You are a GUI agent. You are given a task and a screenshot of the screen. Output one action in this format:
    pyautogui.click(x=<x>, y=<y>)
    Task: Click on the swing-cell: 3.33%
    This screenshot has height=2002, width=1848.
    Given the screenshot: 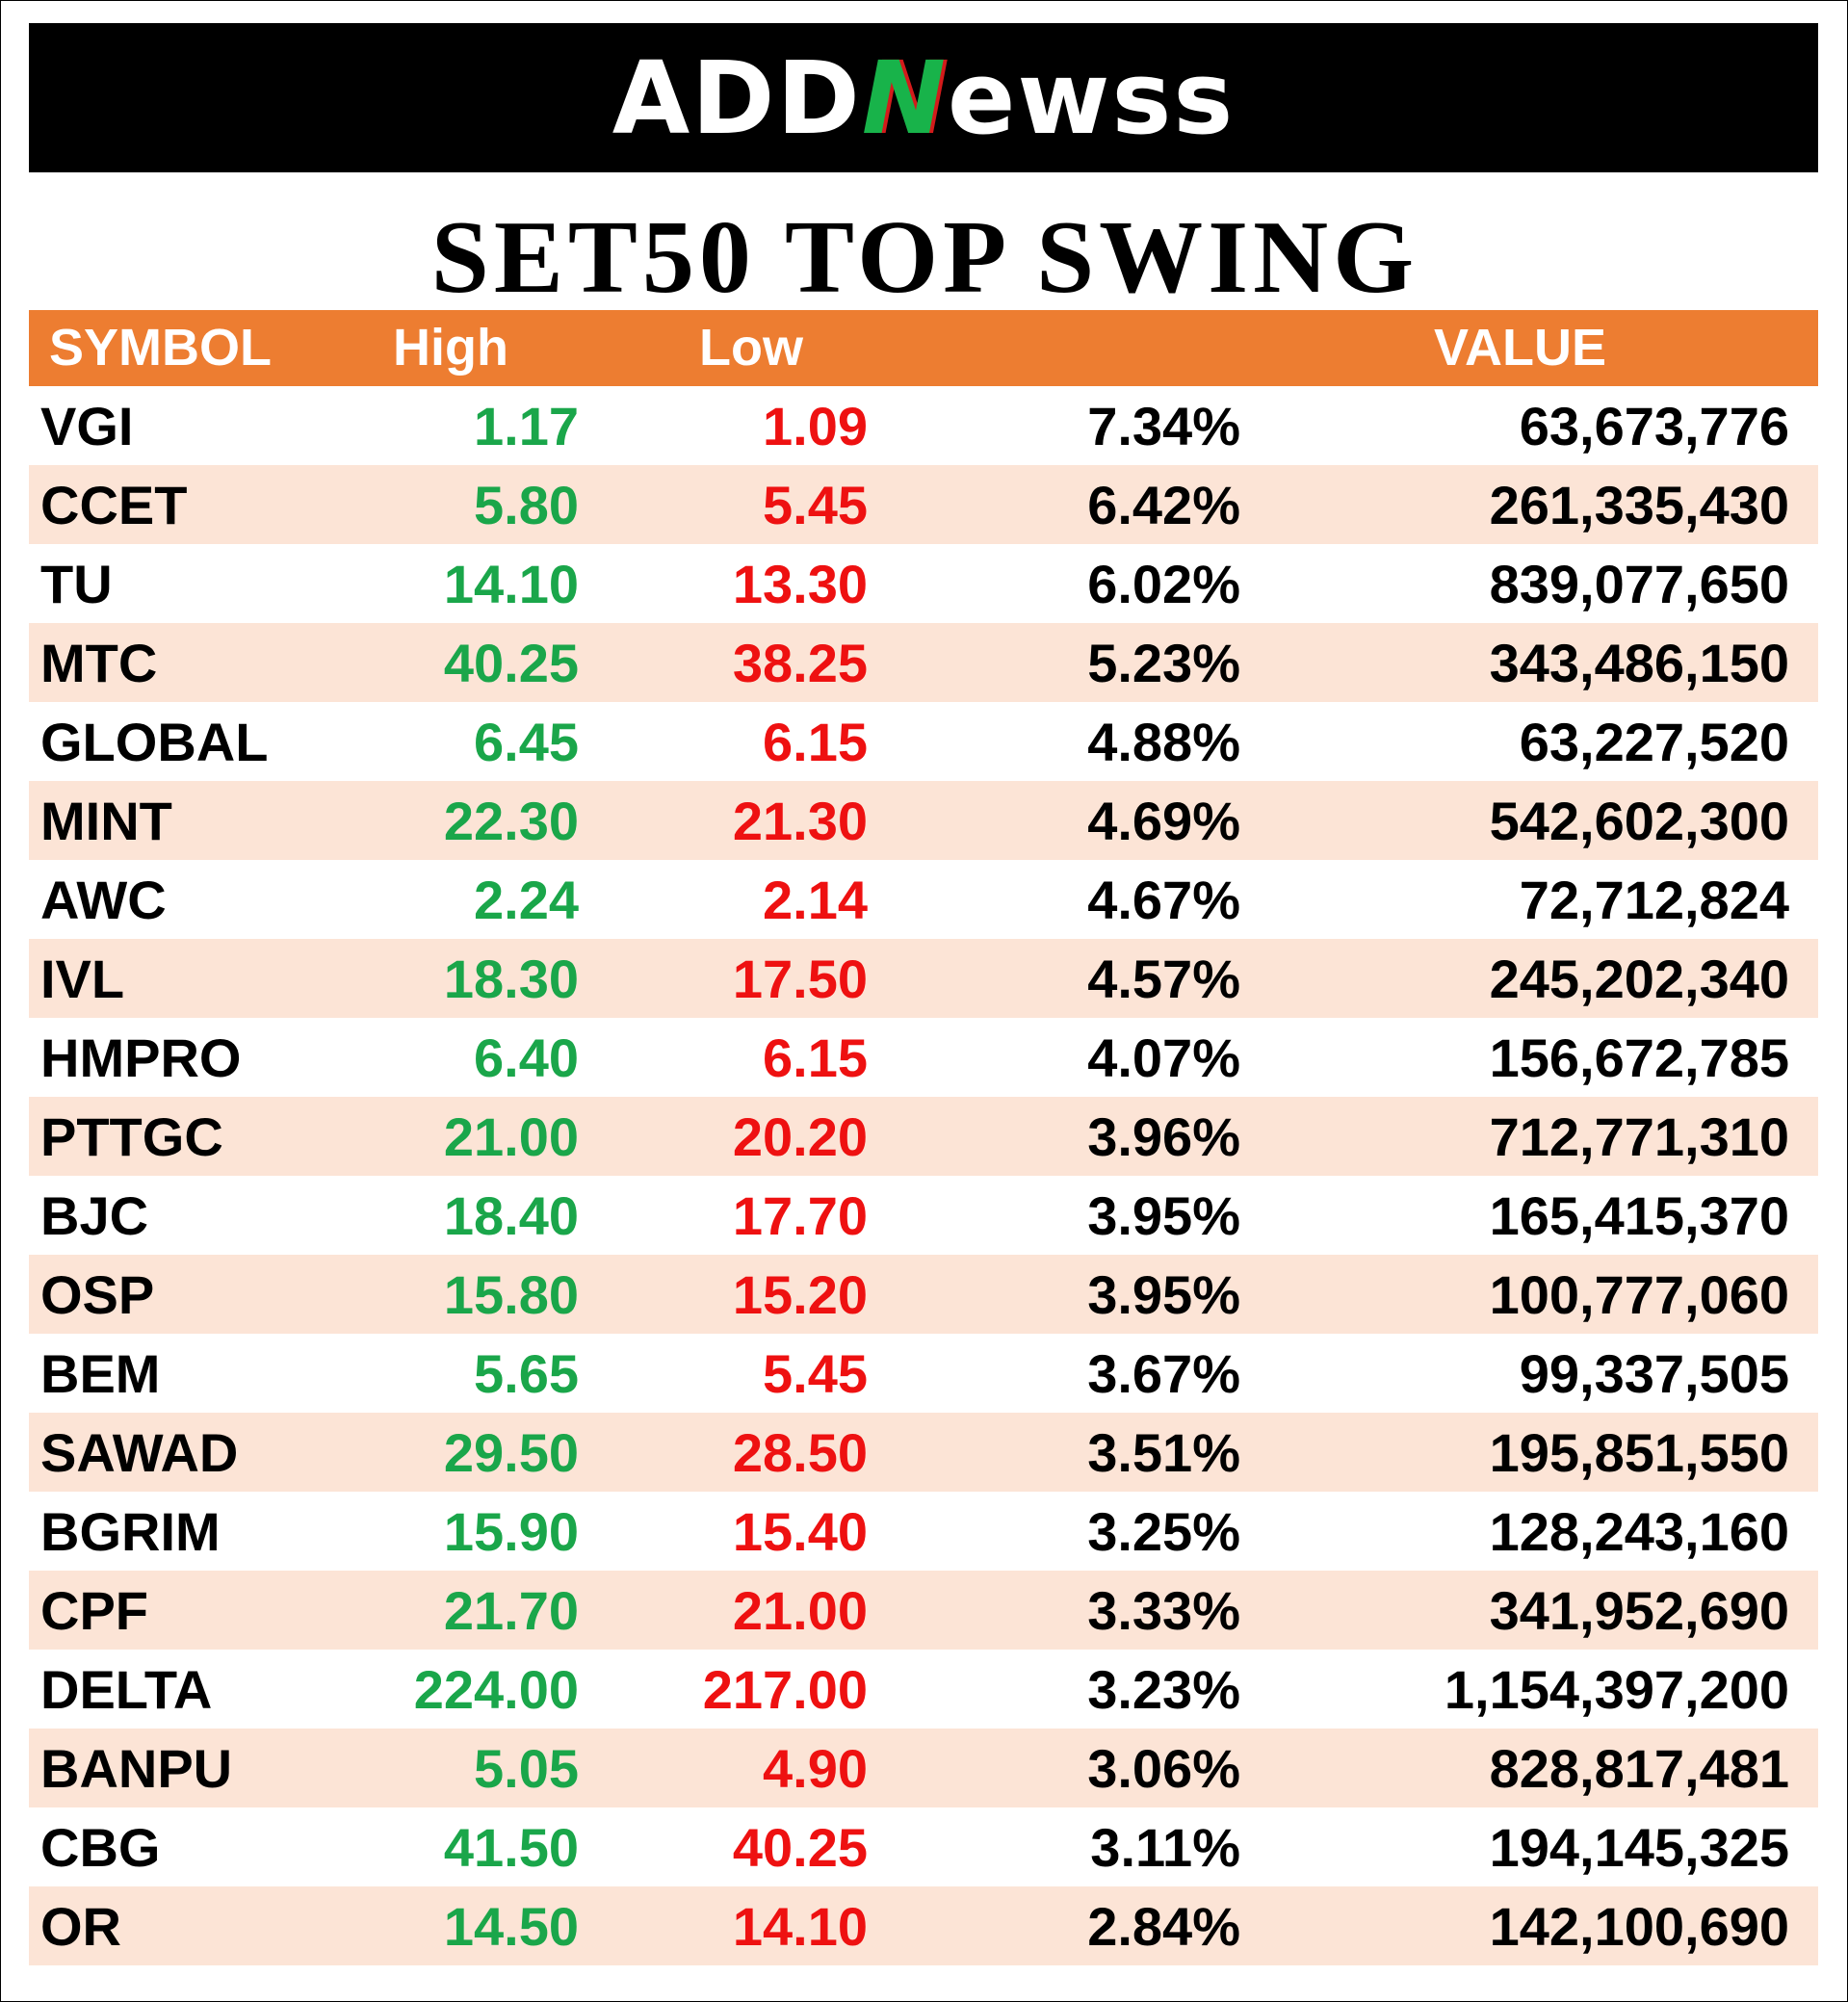 What is the action you would take?
    pyautogui.click(x=1163, y=1610)
    